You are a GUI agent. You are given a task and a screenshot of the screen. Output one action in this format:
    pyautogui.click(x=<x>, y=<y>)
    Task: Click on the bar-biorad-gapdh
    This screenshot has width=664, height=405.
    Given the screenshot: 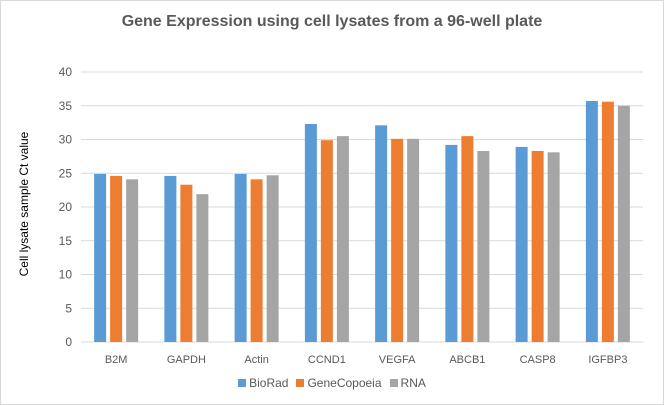 What is the action you would take?
    pyautogui.click(x=170, y=258)
    